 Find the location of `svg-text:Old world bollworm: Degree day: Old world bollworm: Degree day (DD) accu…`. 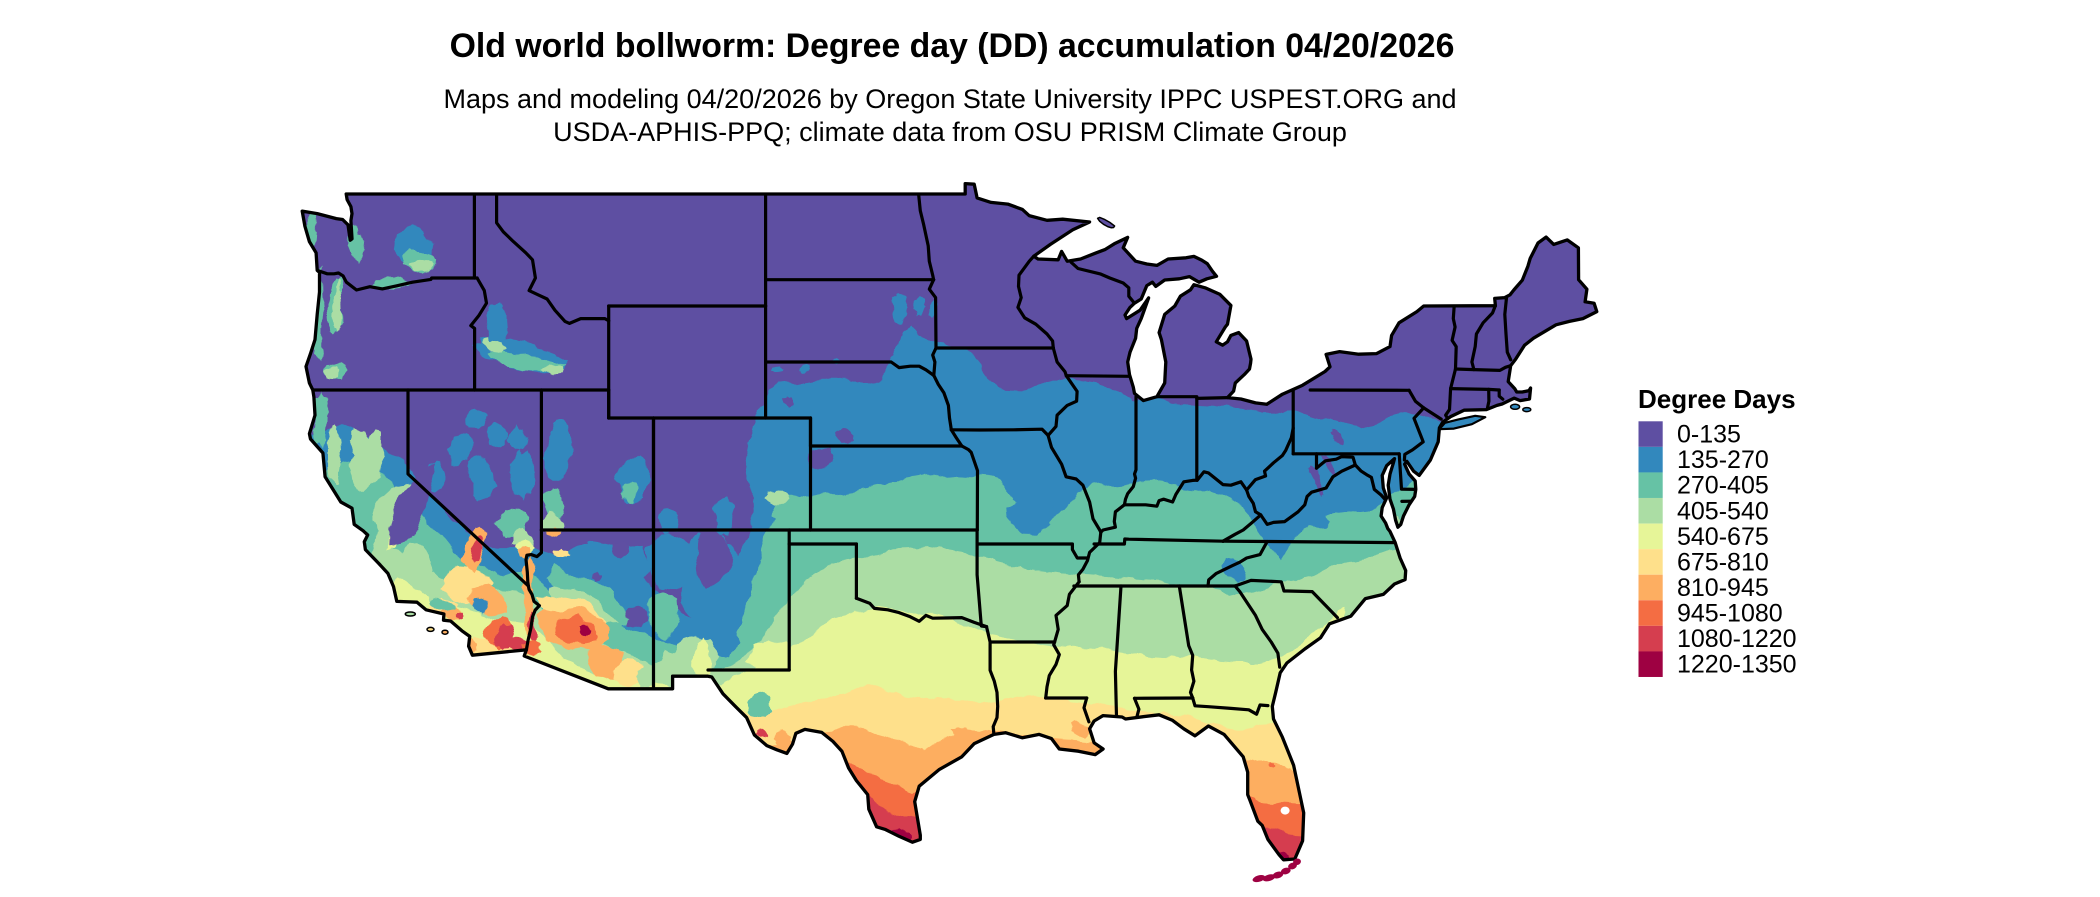

svg-text:Old world bollworm: Degree day: Old world bollworm: Degree day (DD) accu… is located at coordinates (952, 46).